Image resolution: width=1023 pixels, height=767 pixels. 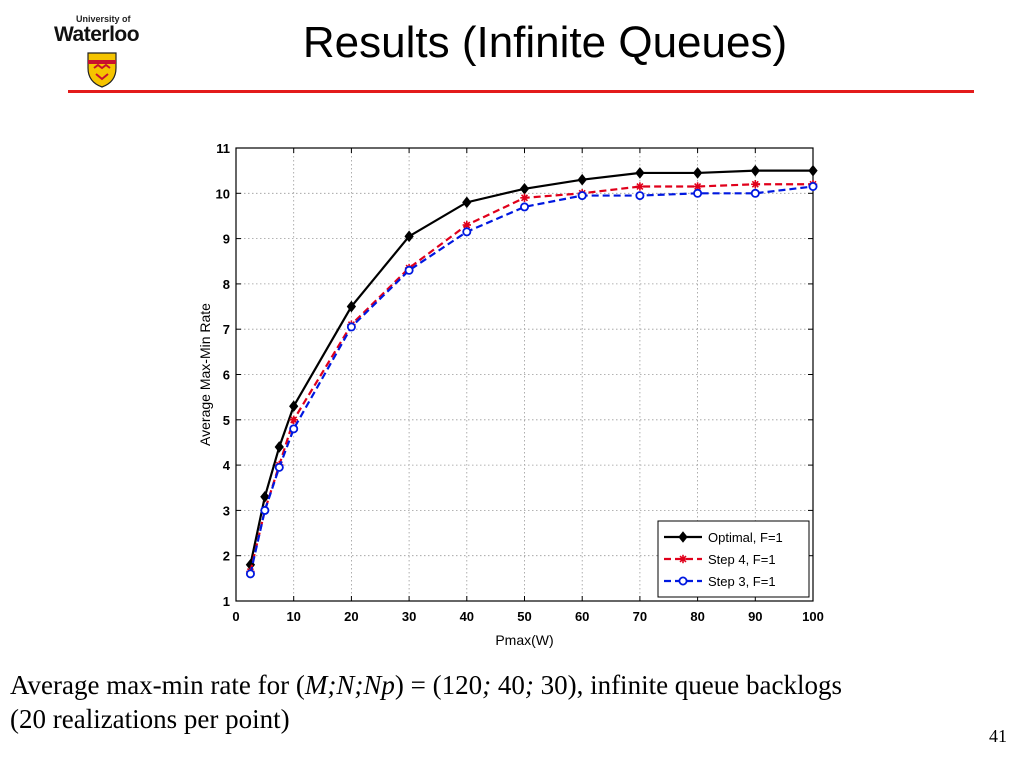 What do you see at coordinates (223, 148) in the screenshot?
I see `y-tick-label: 11` at bounding box center [223, 148].